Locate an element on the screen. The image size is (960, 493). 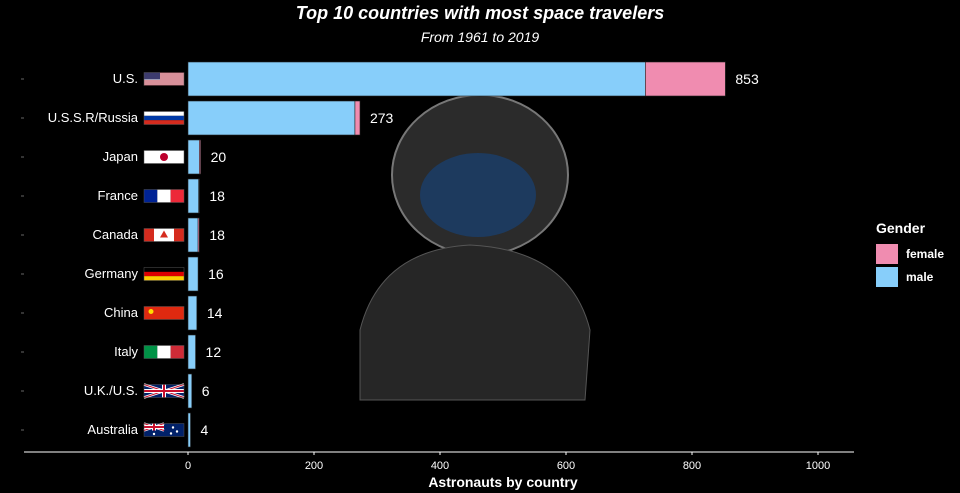
y-tick-label: U.K./U.S. is located at coordinates (111, 390).